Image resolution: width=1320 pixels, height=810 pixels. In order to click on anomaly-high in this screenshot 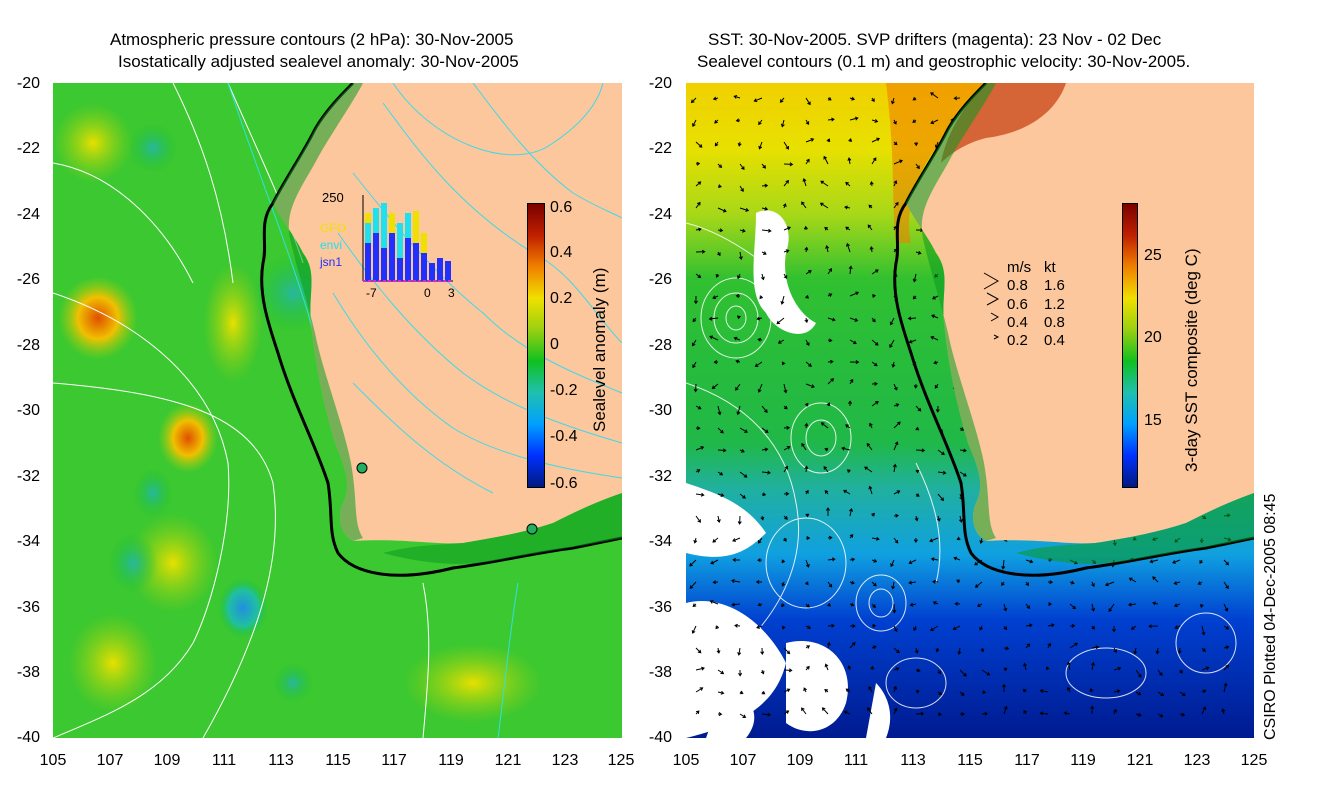, I will do `click(98, 318)`.